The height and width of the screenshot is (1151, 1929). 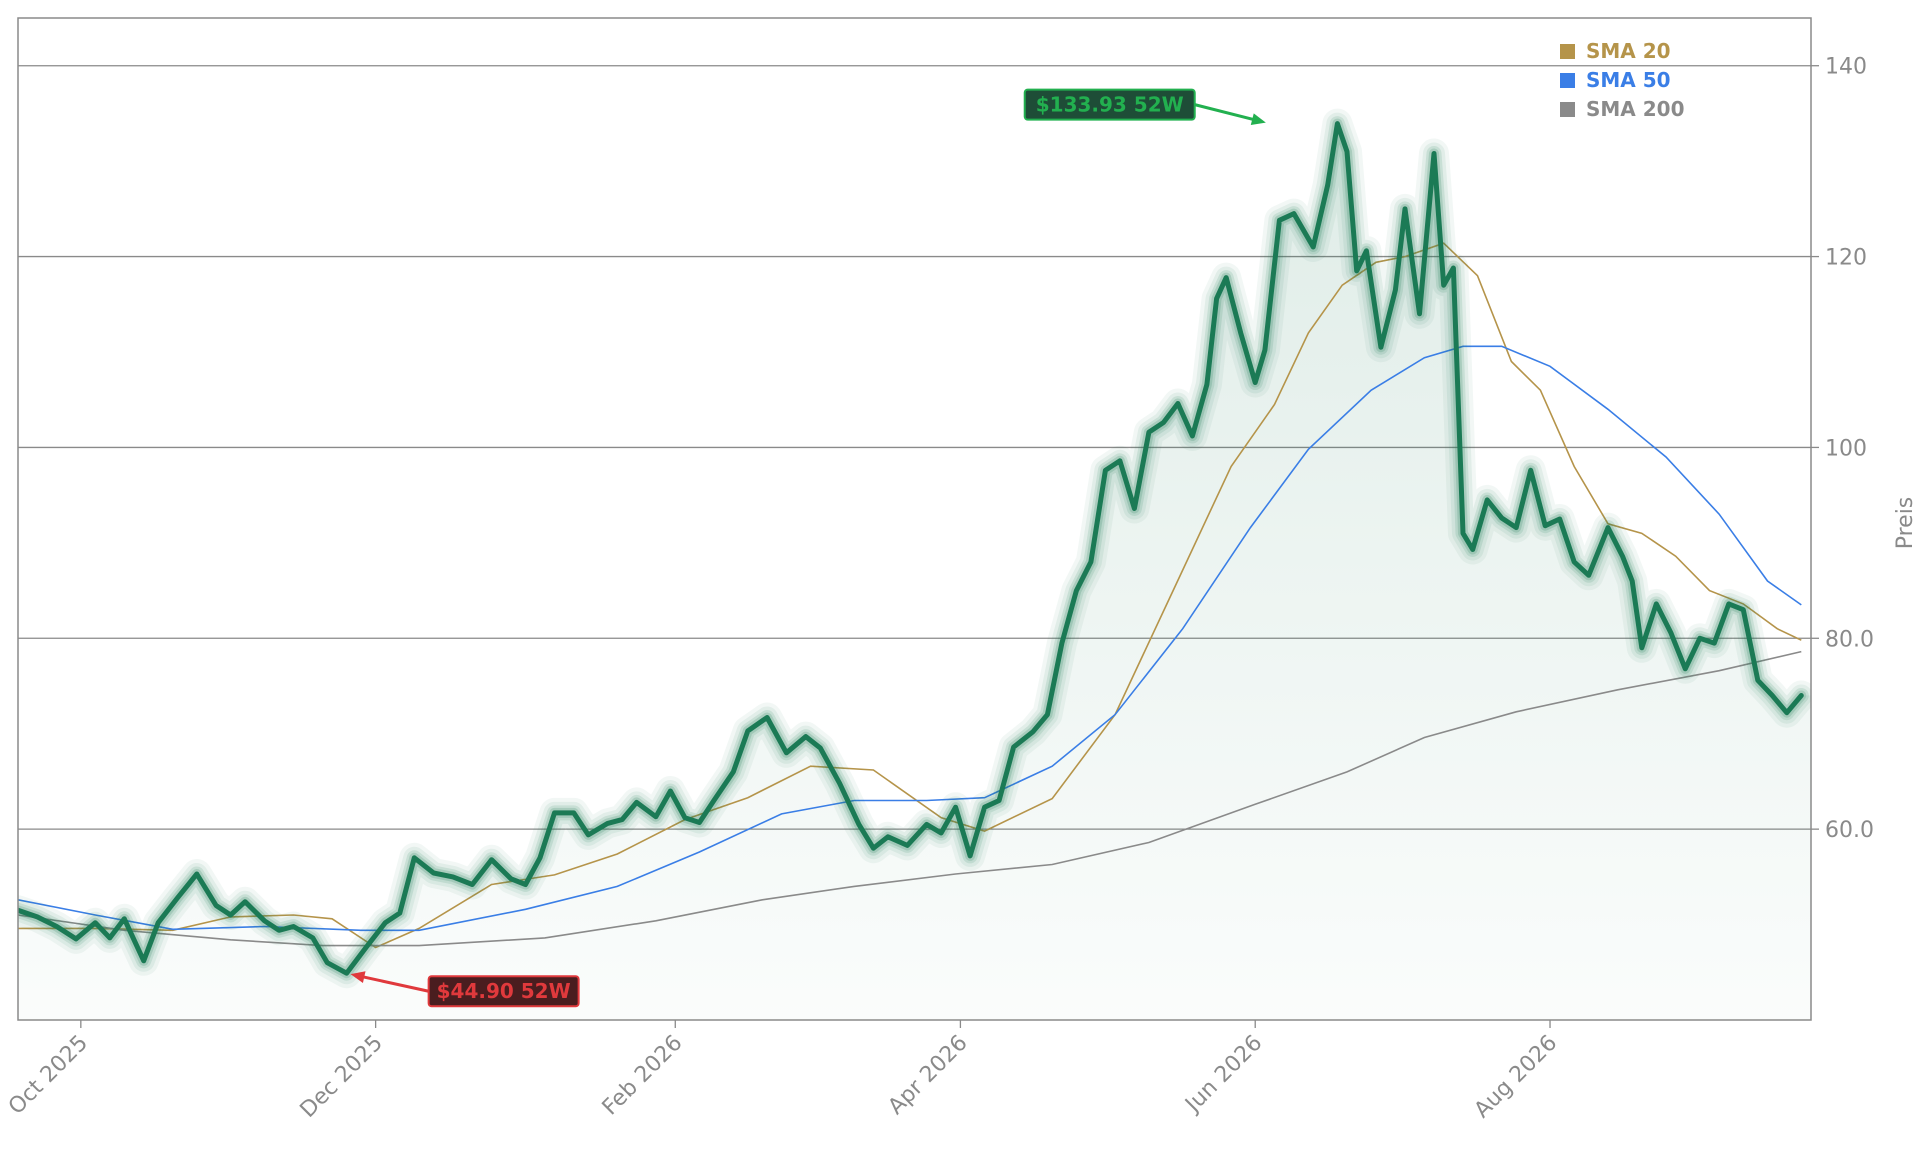 What do you see at coordinates (1849, 639) in the screenshot?
I see `y-tick-label: 80.0` at bounding box center [1849, 639].